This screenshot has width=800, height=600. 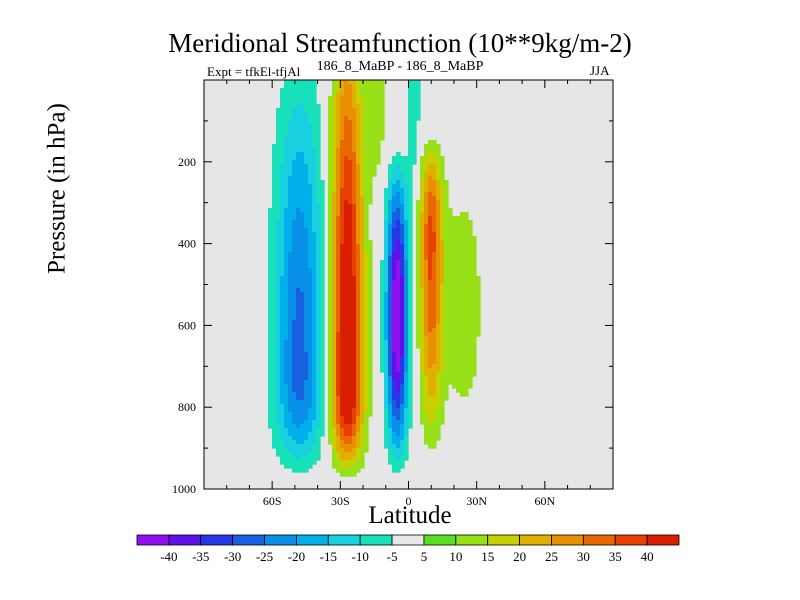 What do you see at coordinates (551, 556) in the screenshot?
I see `colorbar-label: 25` at bounding box center [551, 556].